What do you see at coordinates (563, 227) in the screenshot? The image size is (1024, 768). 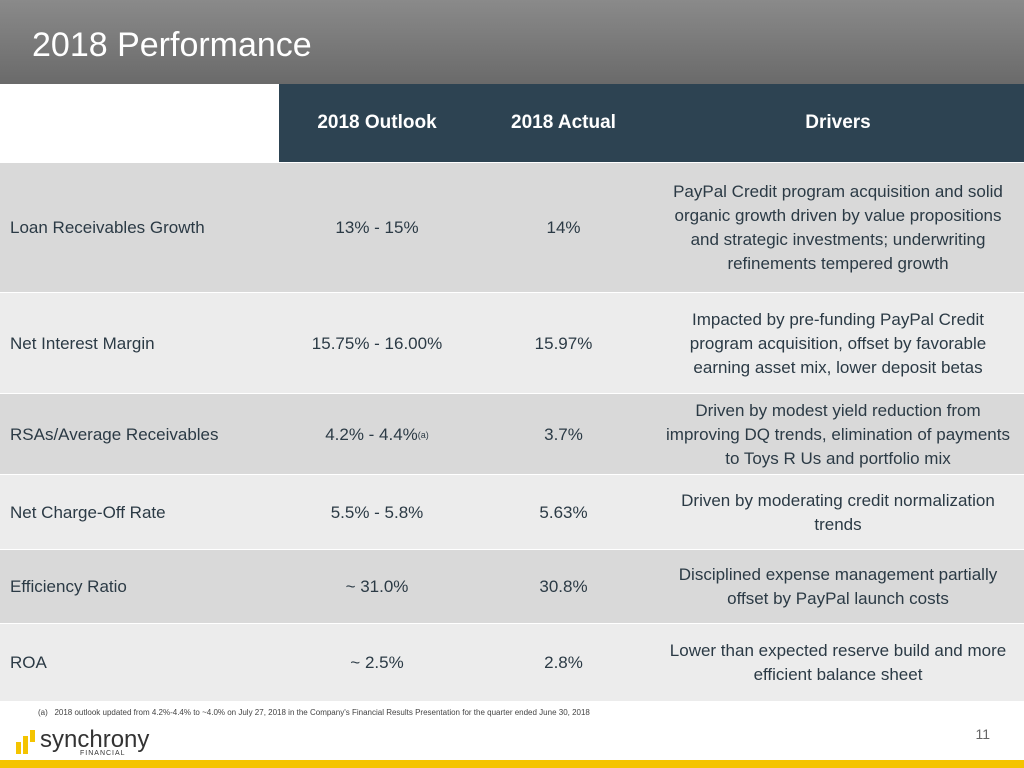 I see `actual: 14%` at bounding box center [563, 227].